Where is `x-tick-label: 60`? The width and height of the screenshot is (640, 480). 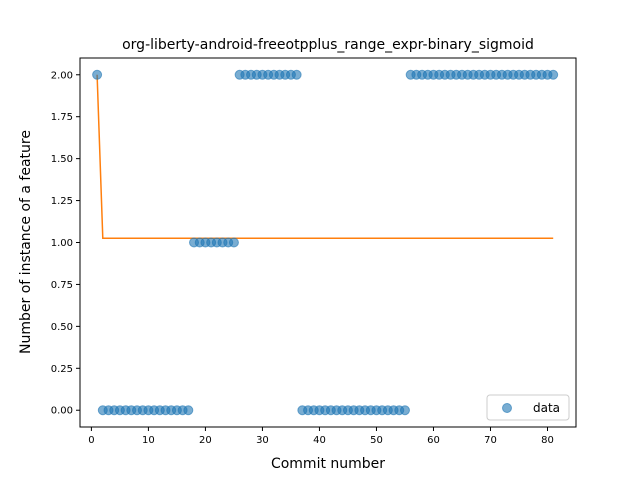 x-tick-label: 60 is located at coordinates (433, 440).